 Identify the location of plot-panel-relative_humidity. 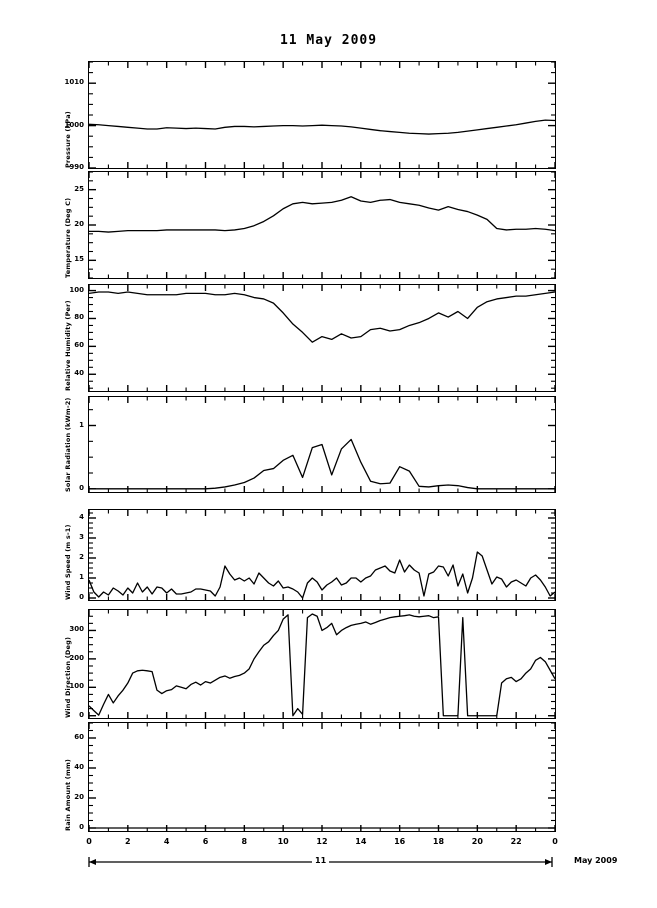
(322, 338).